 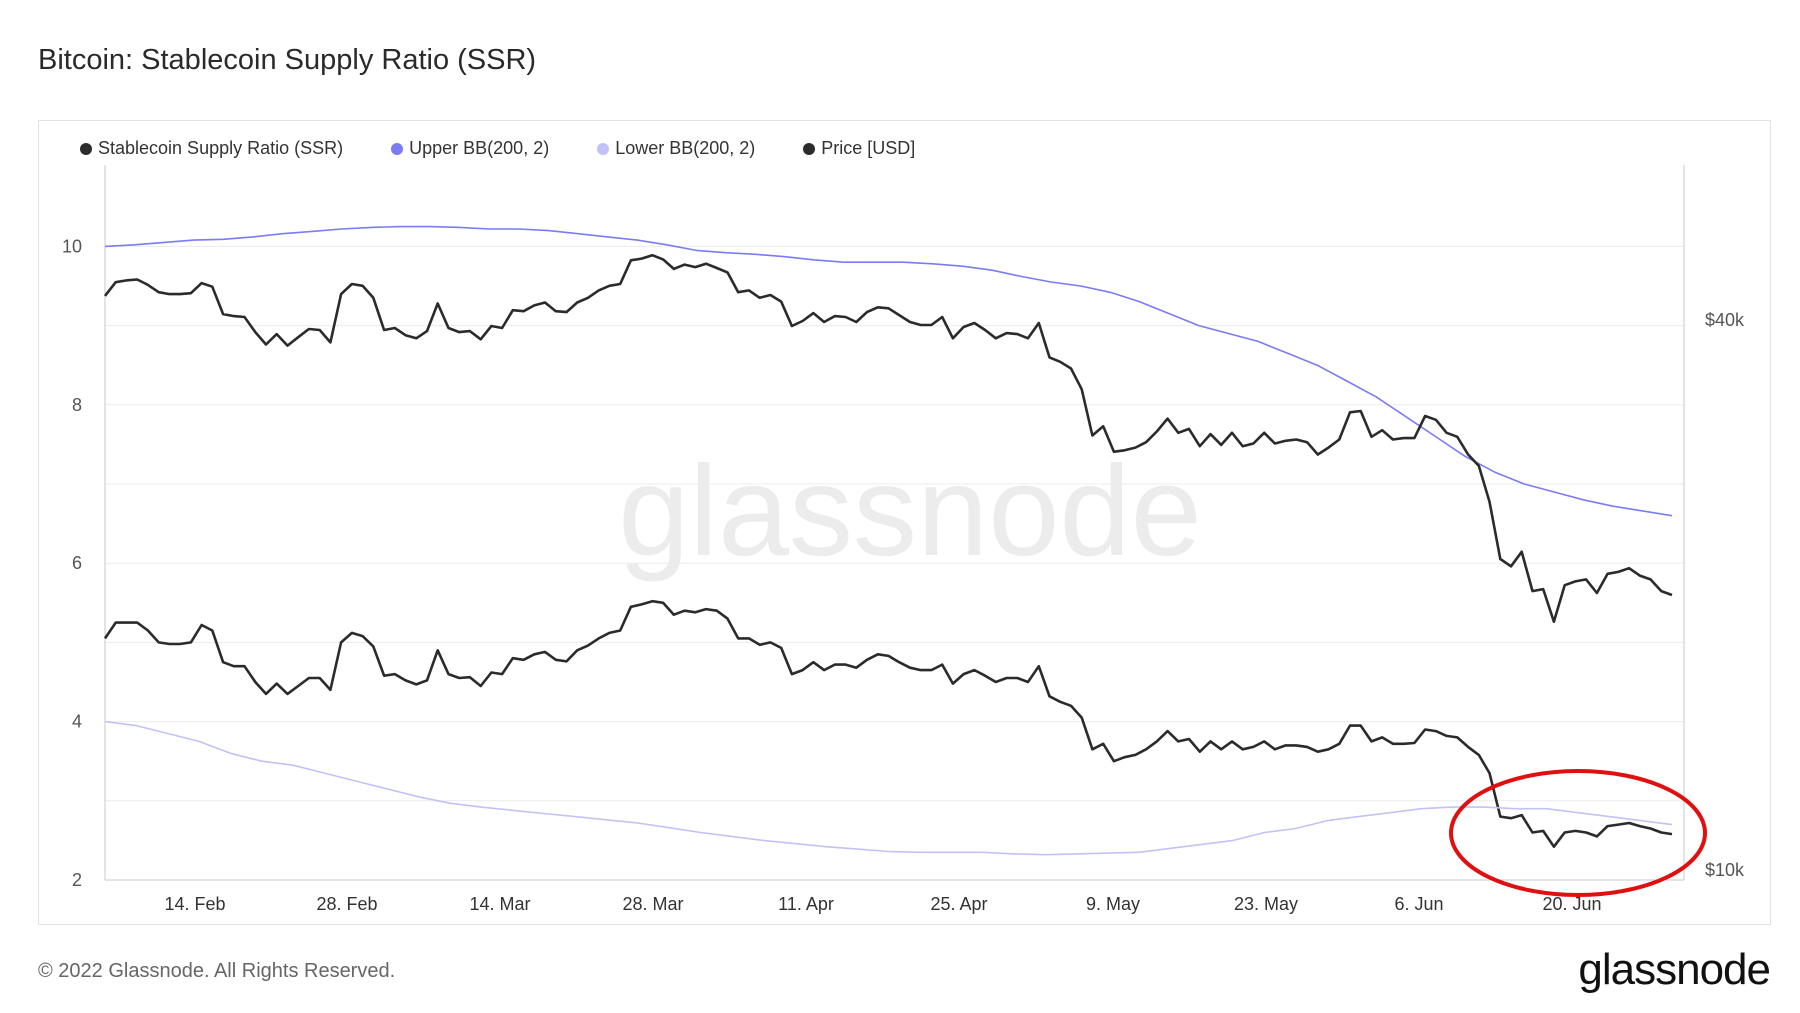 I want to click on y-left-tick-label: 10, so click(x=72, y=246).